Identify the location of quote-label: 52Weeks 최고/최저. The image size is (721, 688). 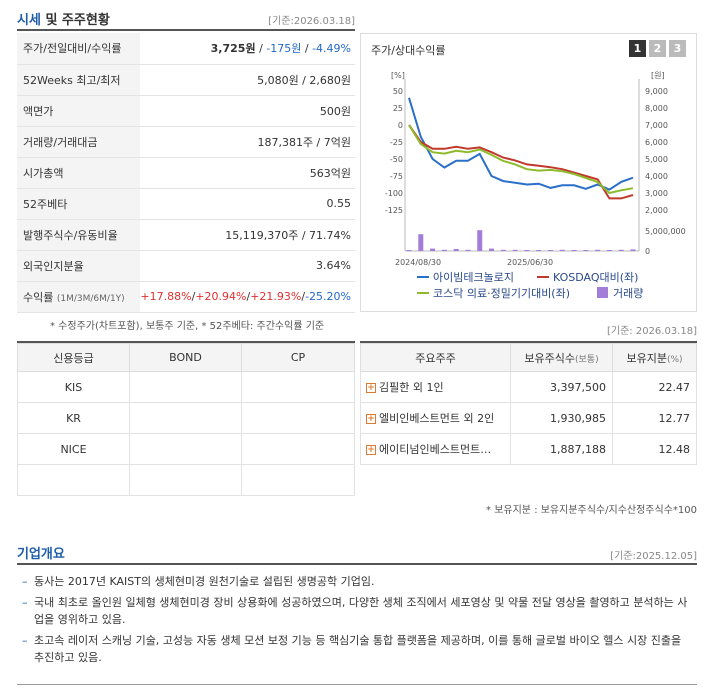
(79, 80).